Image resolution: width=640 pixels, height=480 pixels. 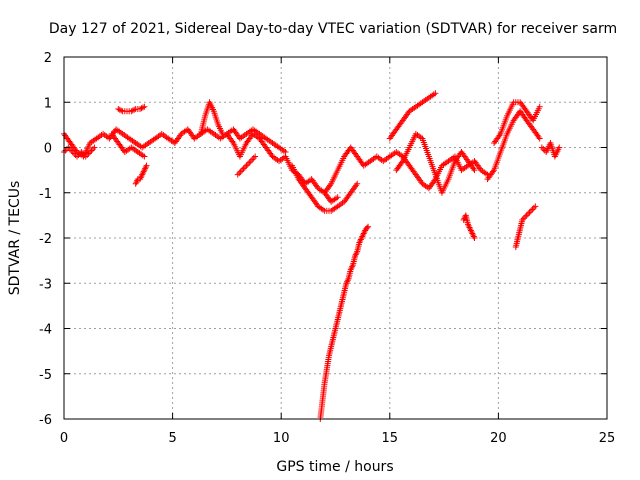 I want to click on y-tick-label: -6, so click(x=45, y=420).